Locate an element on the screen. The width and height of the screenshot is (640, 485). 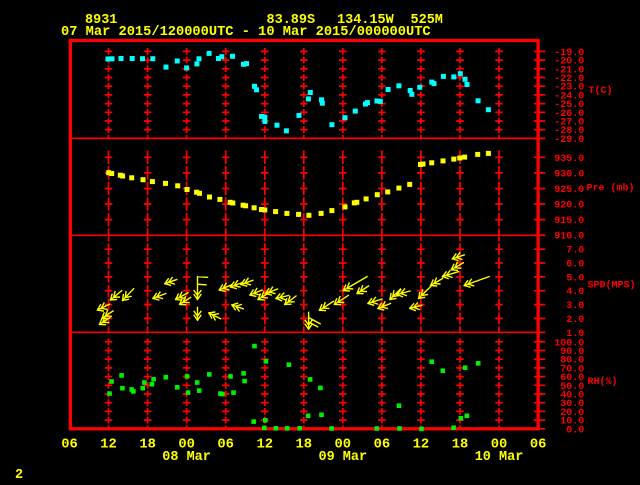
svg-text: 90.0 is located at coordinates (572, 352).